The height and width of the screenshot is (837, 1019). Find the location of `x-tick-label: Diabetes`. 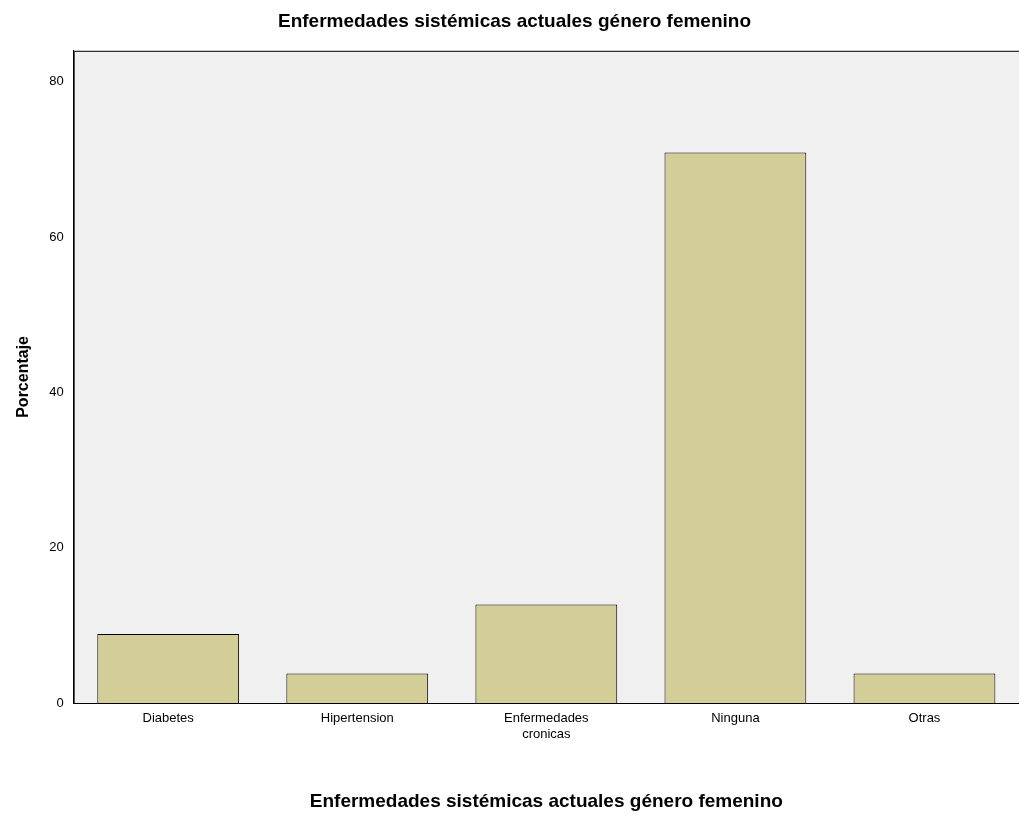

x-tick-label: Diabetes is located at coordinates (168, 718).